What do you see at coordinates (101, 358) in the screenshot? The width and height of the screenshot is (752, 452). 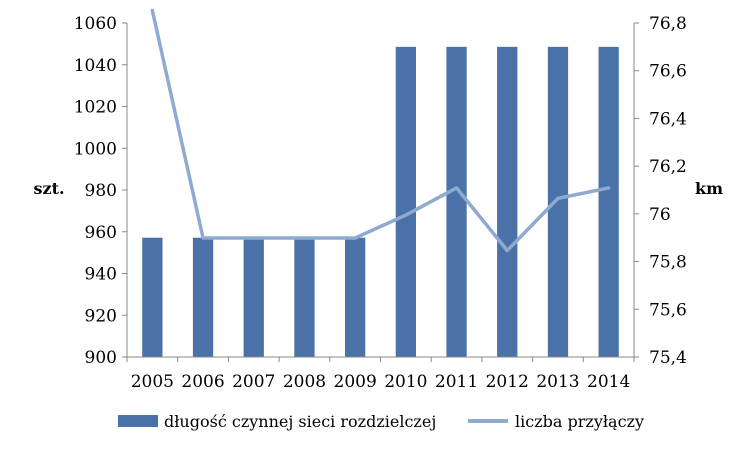 I see `y-left-tick-label: 900` at bounding box center [101, 358].